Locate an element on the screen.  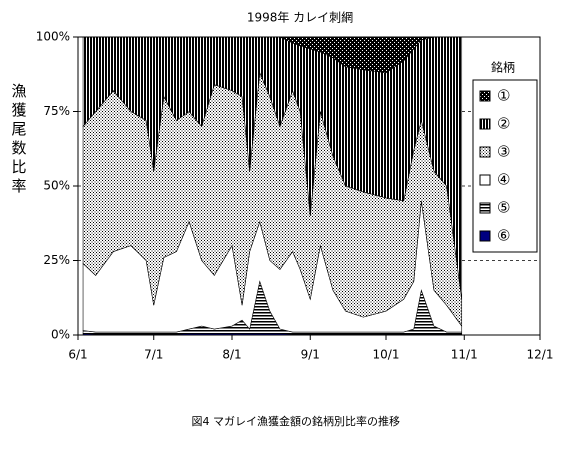
legend-label: ① is located at coordinates (503, 96).